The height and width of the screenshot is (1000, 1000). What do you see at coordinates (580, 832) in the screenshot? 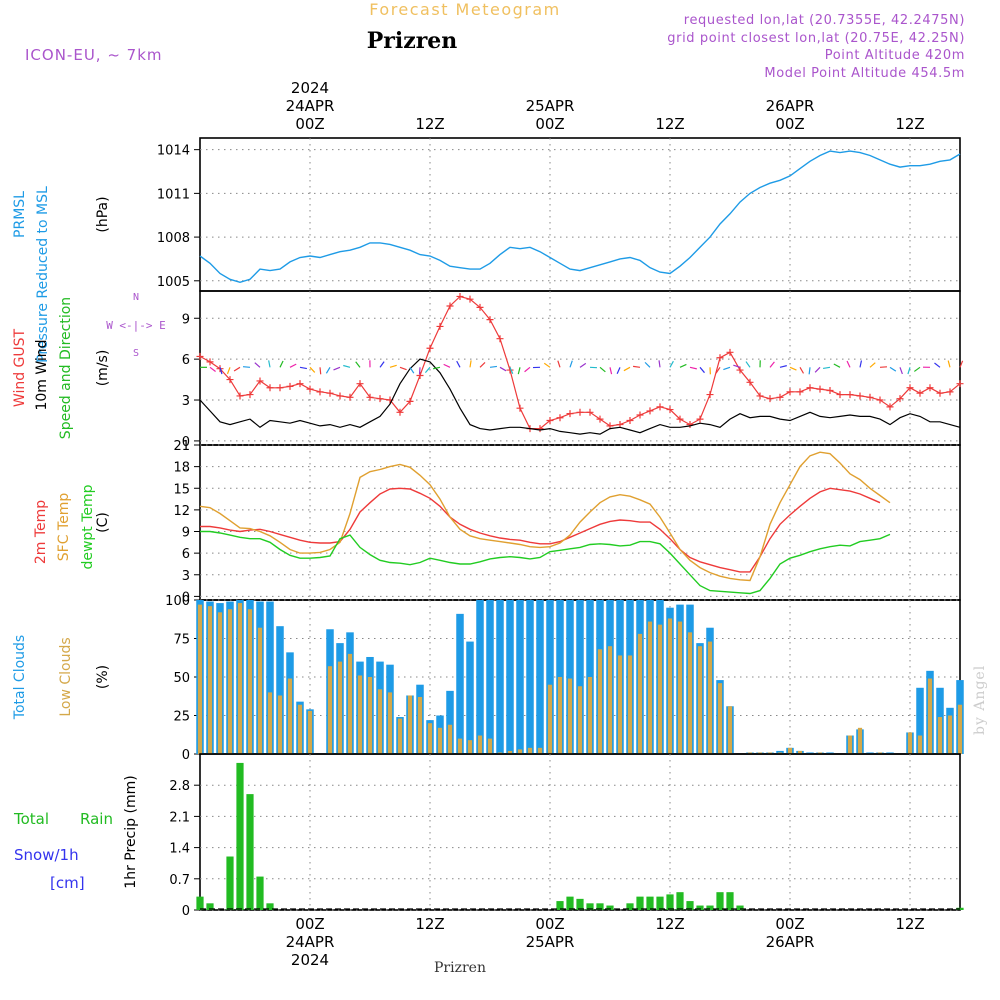
I see `precipitation-frame` at bounding box center [580, 832].